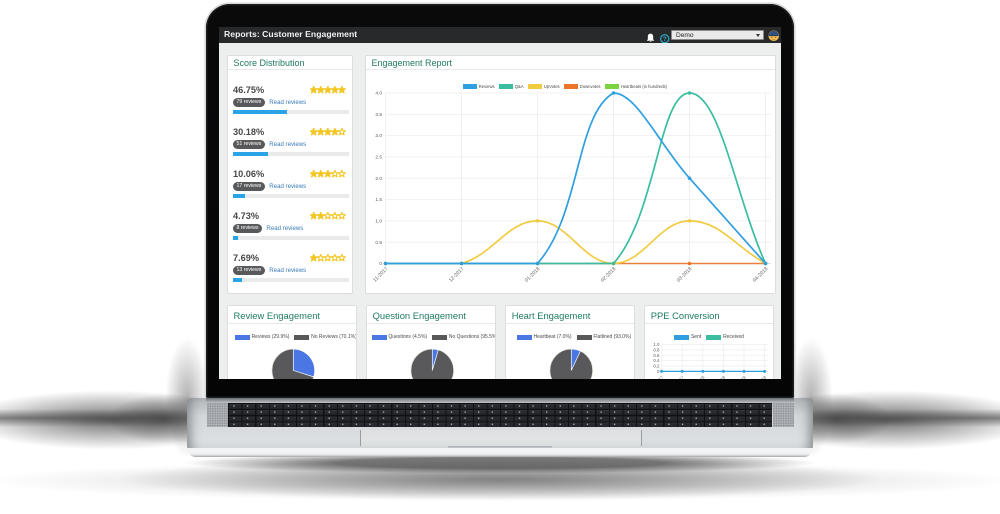 The image size is (1000, 514). What do you see at coordinates (656, 365) in the screenshot?
I see `svg-text: 0.2` at bounding box center [656, 365].